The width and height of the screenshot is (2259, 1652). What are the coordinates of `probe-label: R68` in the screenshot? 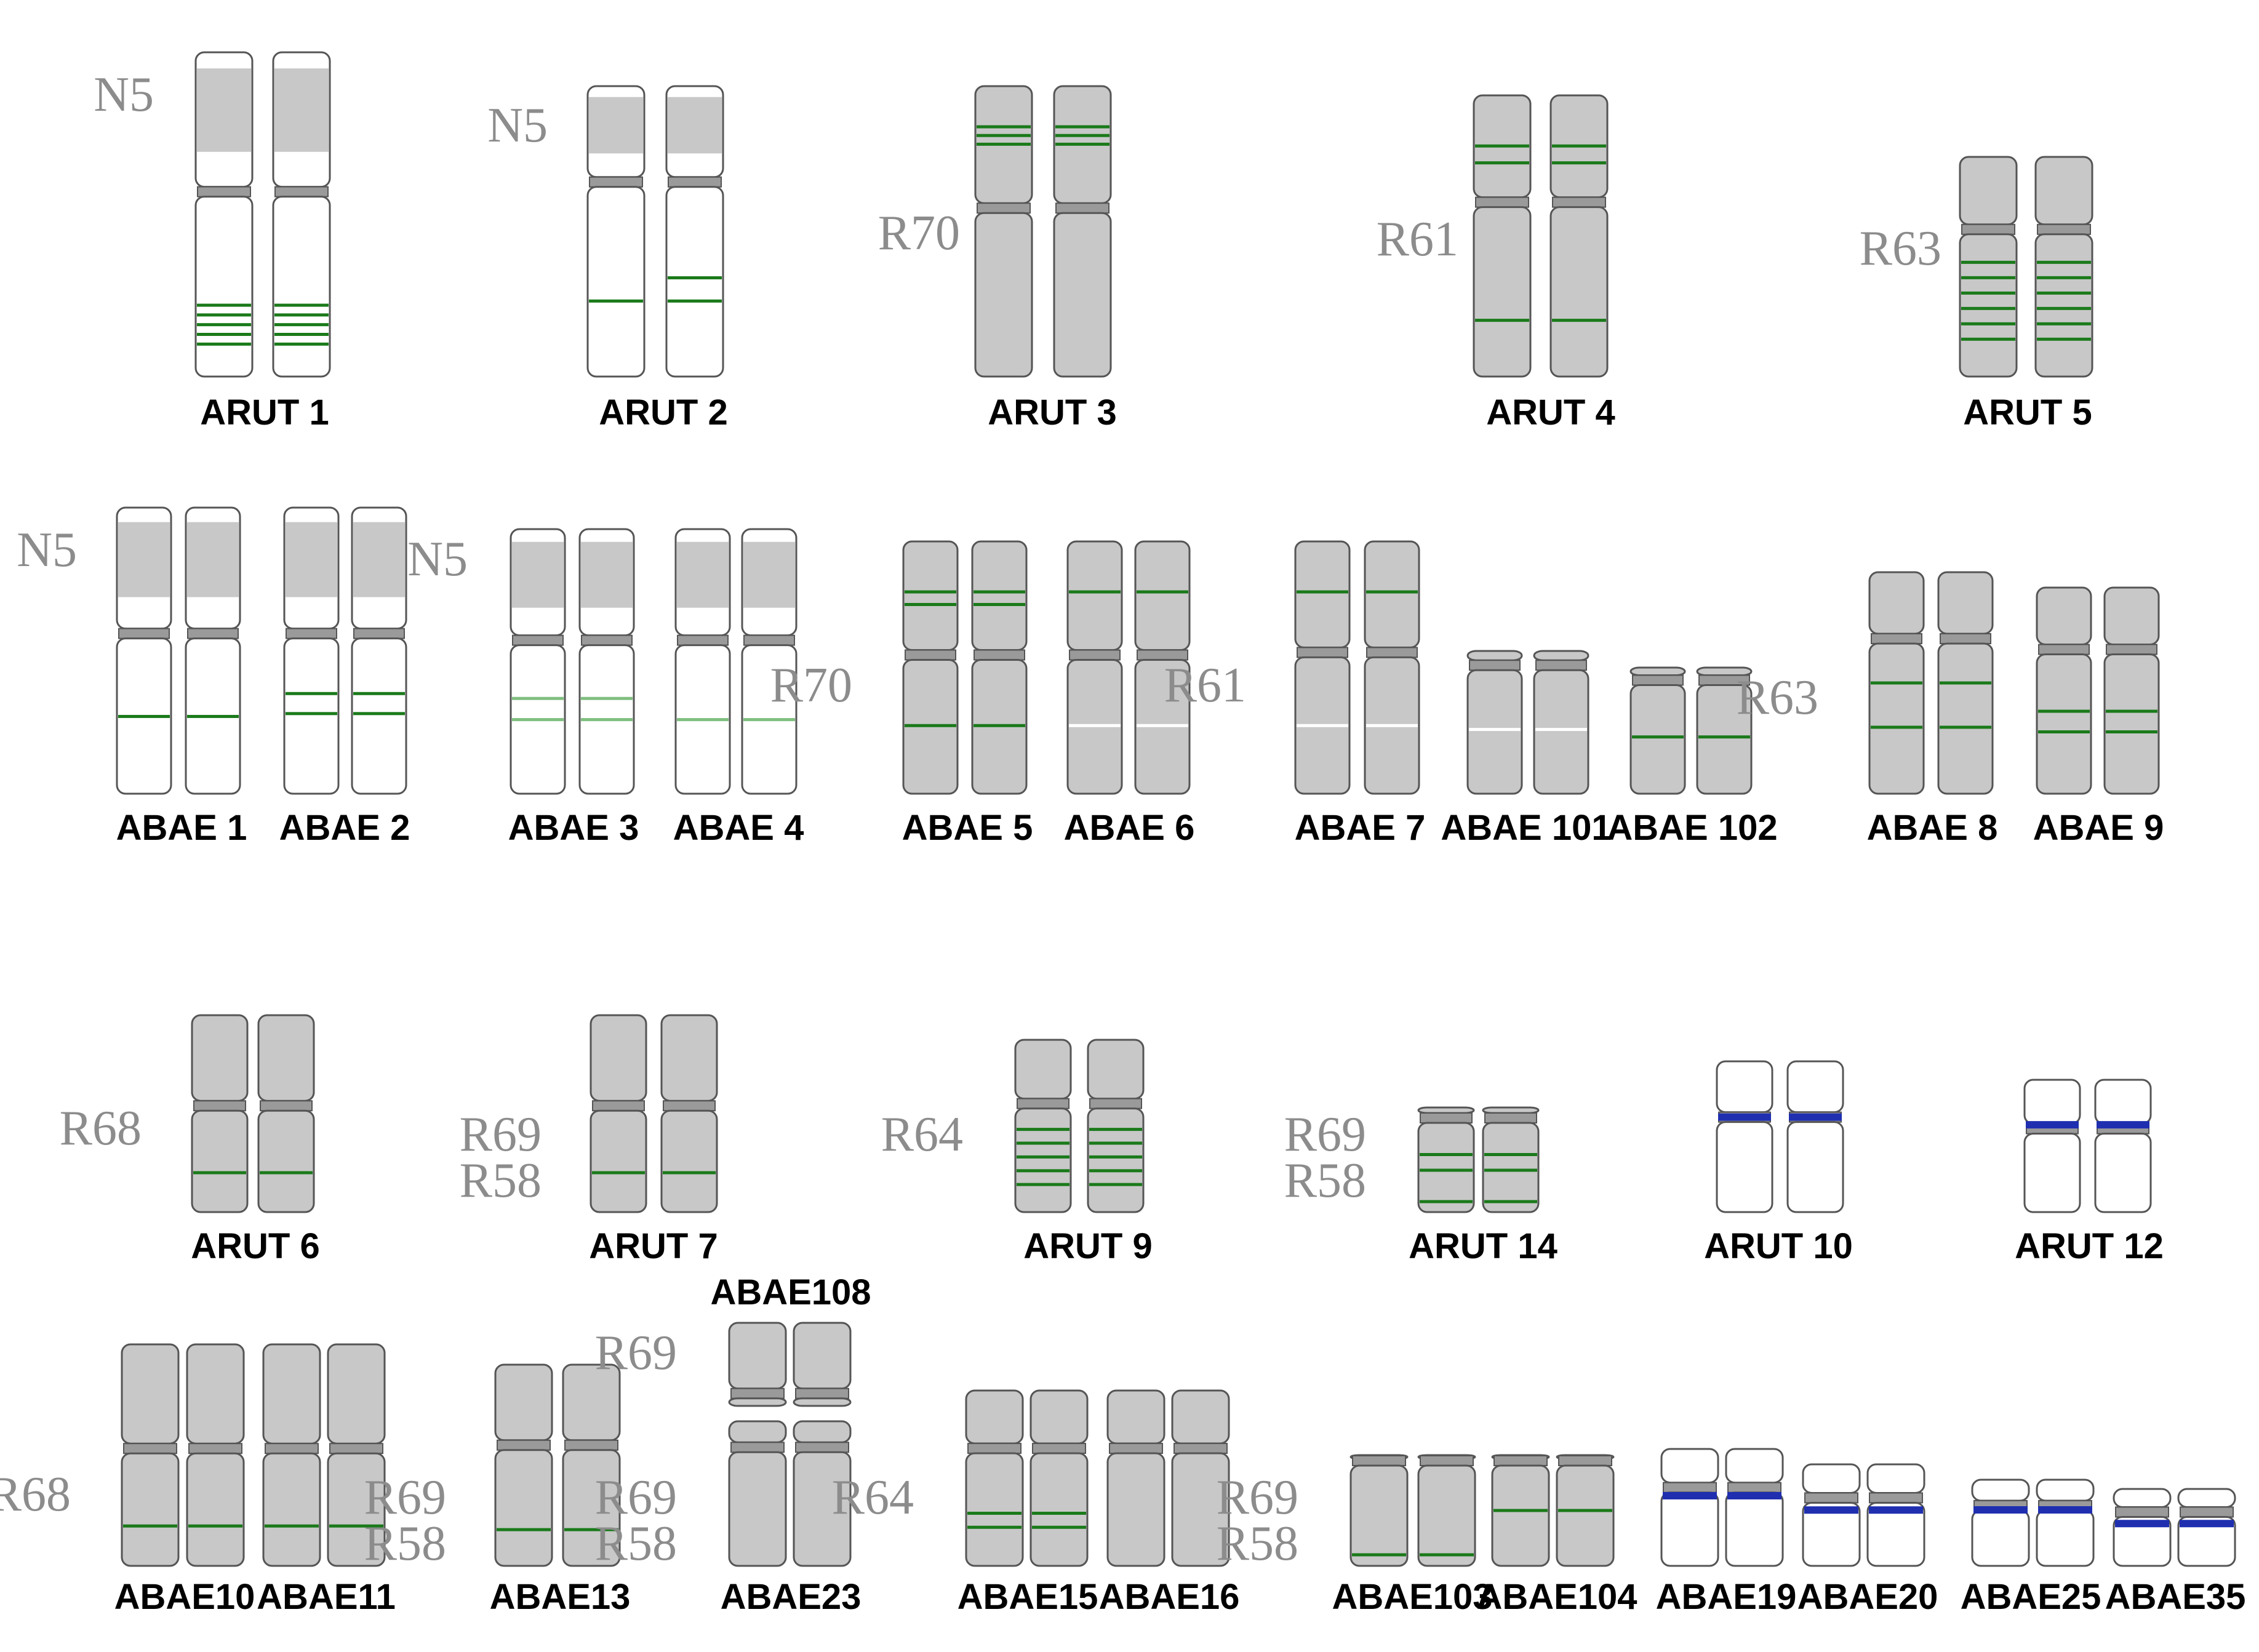 It's located at (101, 1128).